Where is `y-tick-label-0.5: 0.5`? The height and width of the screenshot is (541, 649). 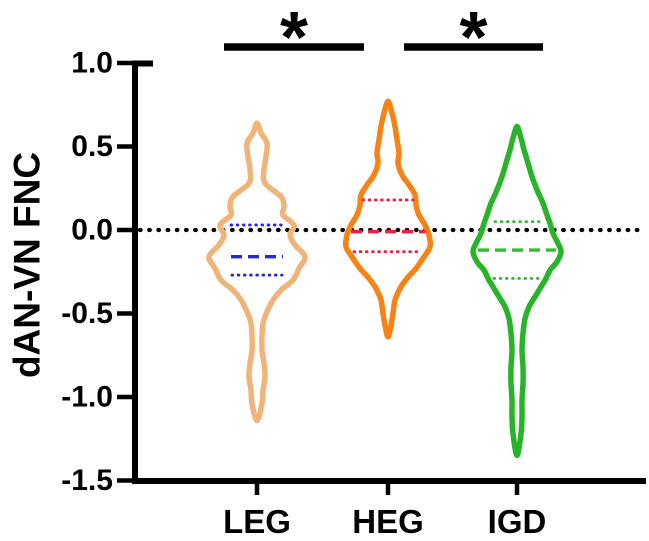 y-tick-label-0.5: 0.5 is located at coordinates (92, 146).